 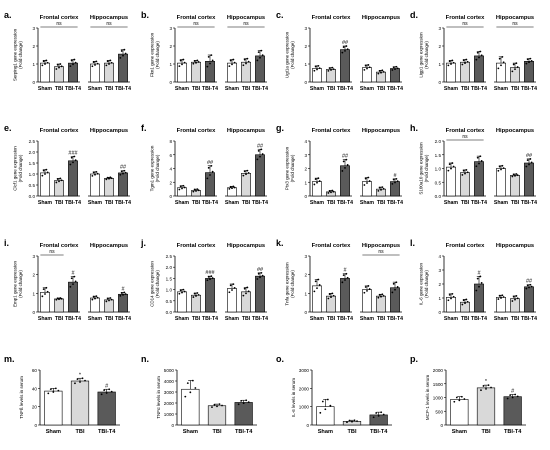 I want to click on panel-label: j., so click(x=143, y=243).